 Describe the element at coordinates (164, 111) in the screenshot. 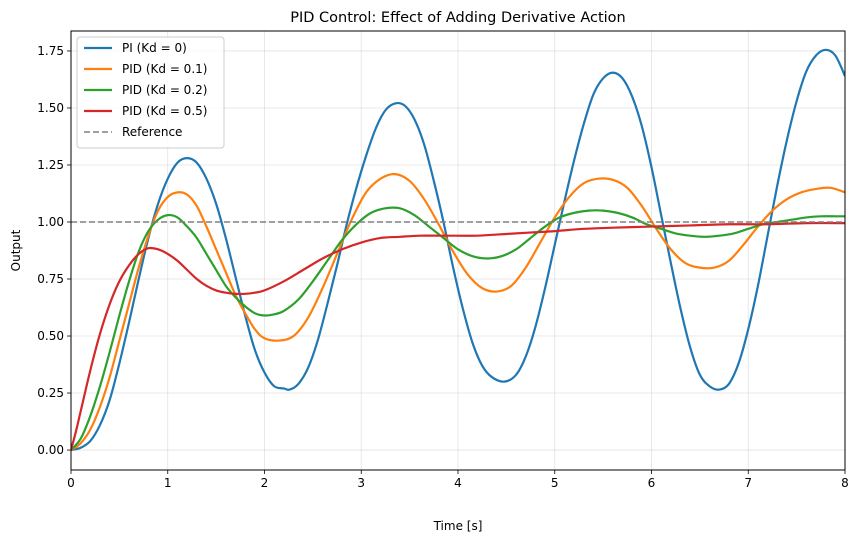

I see `legend-label: PID (Kd = 0.5)` at that location.